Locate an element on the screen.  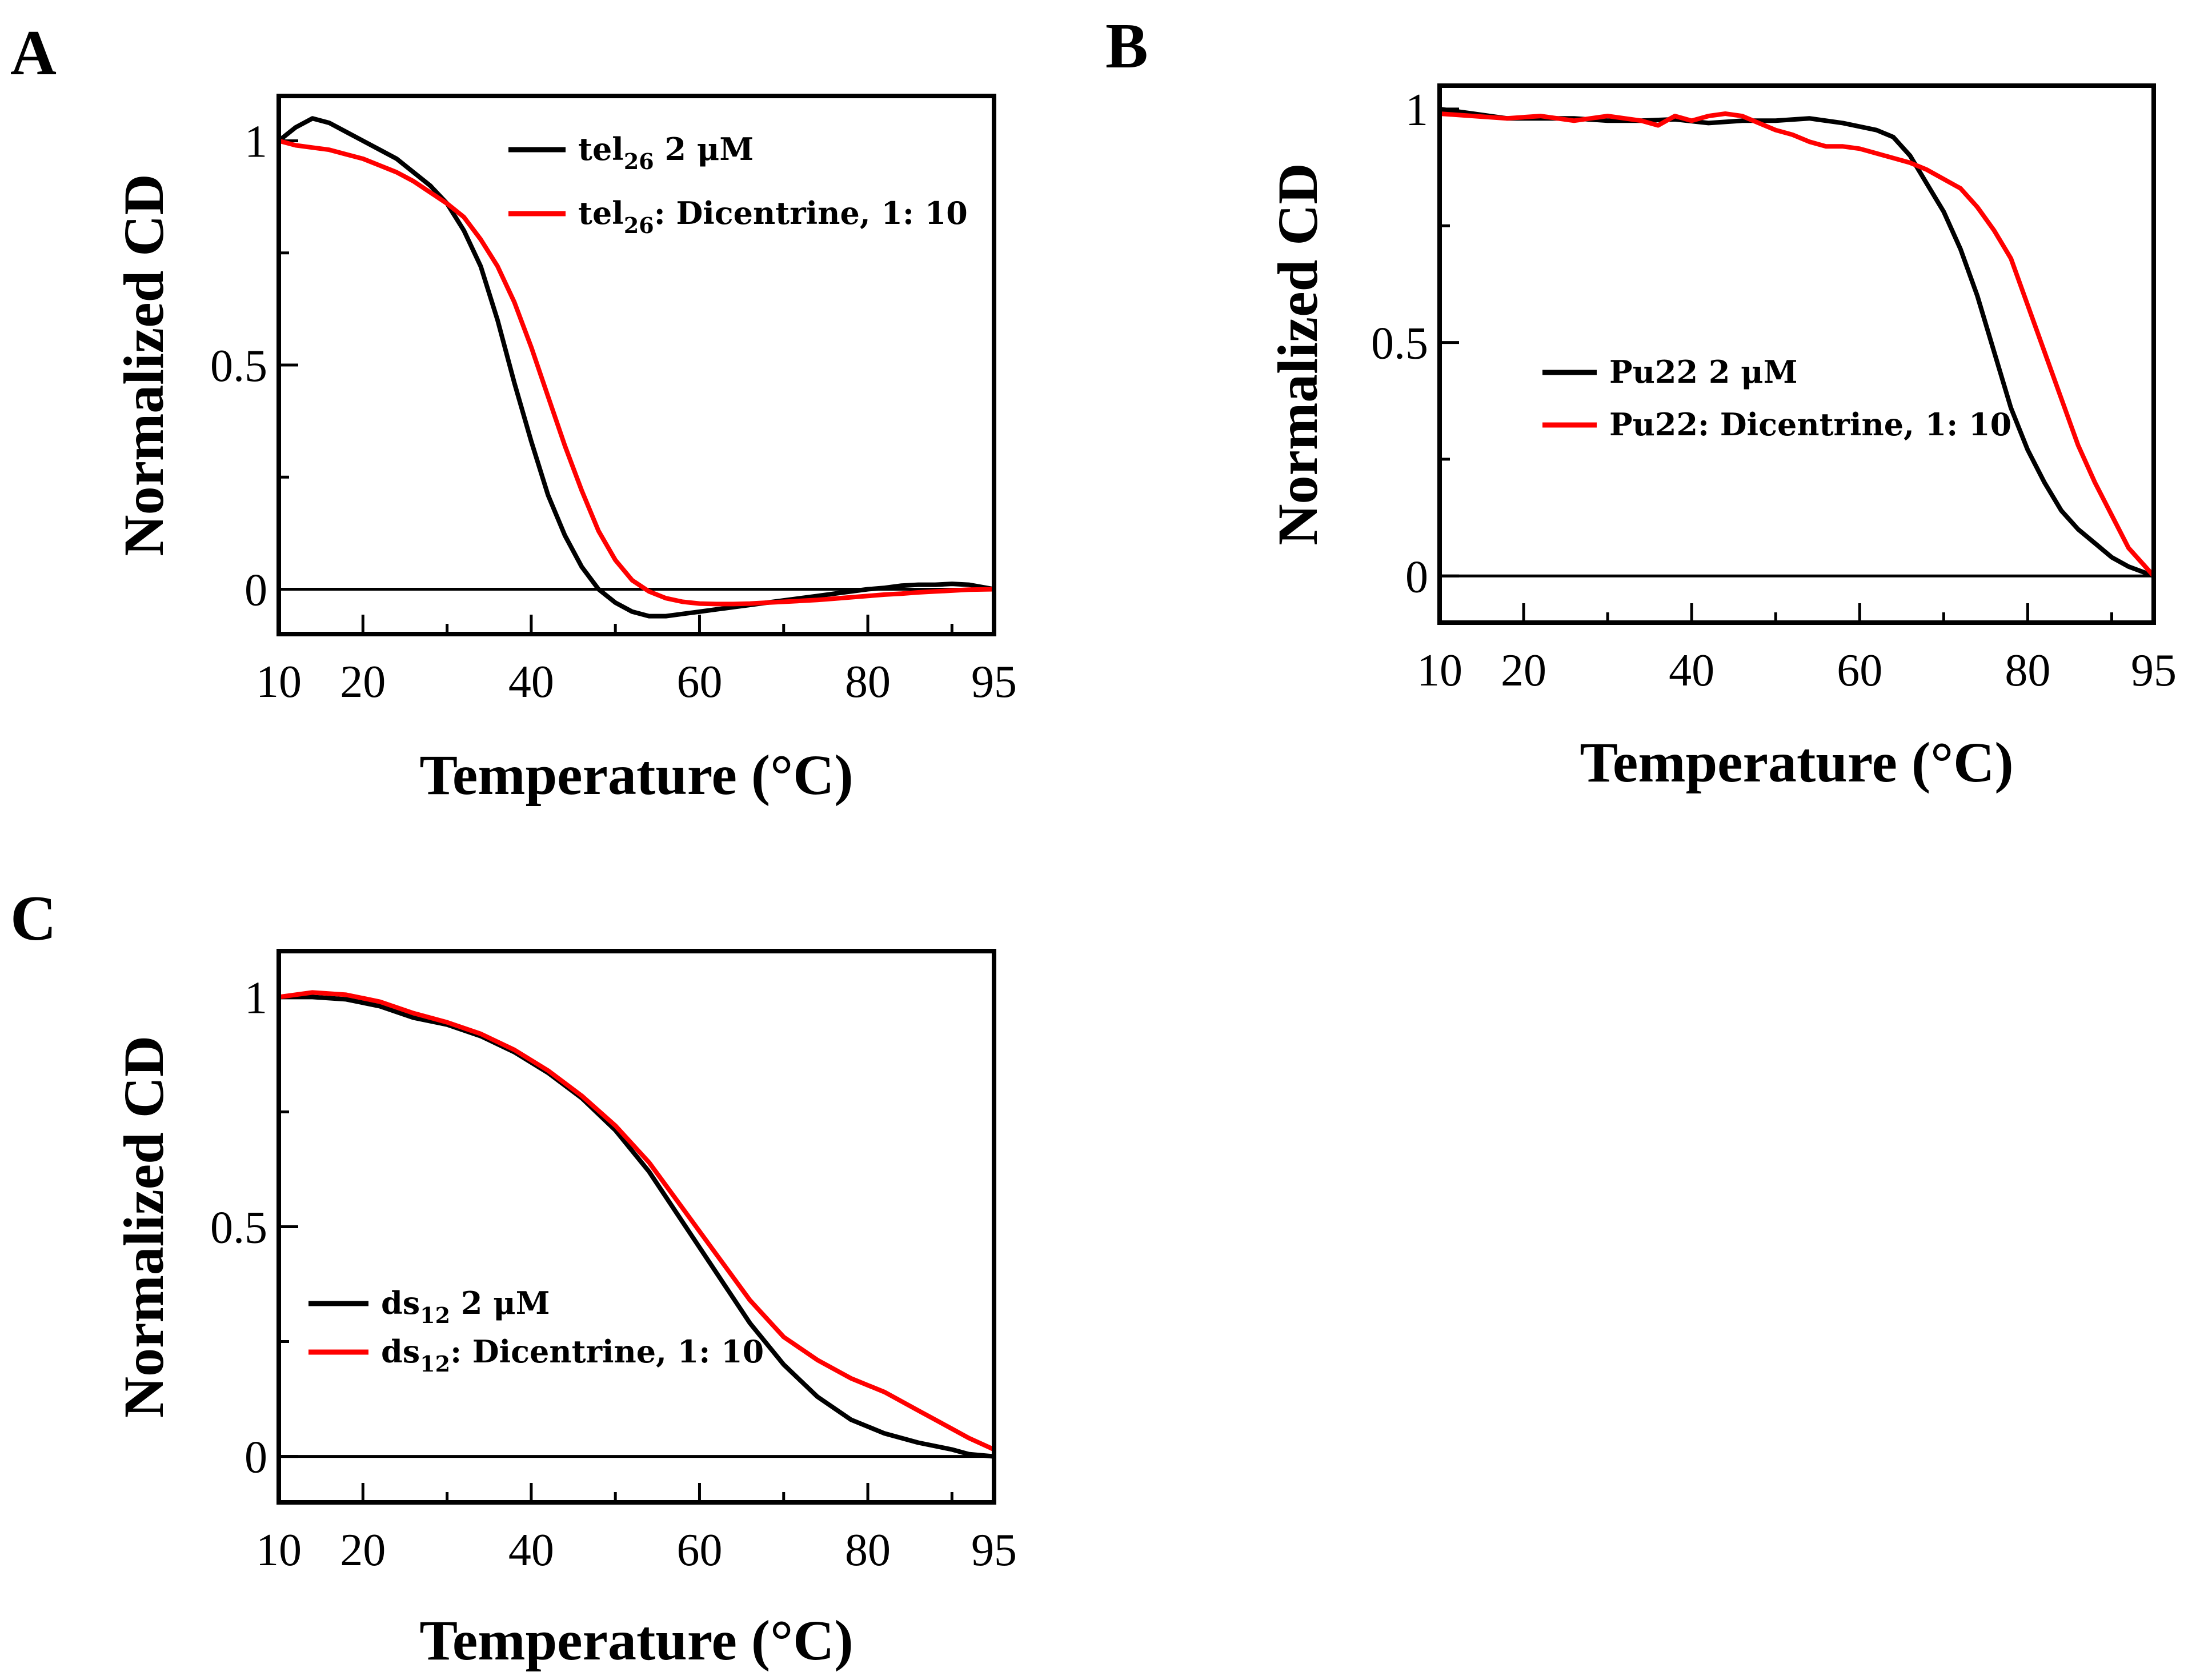
panel-letter: C is located at coordinates (33, 918).